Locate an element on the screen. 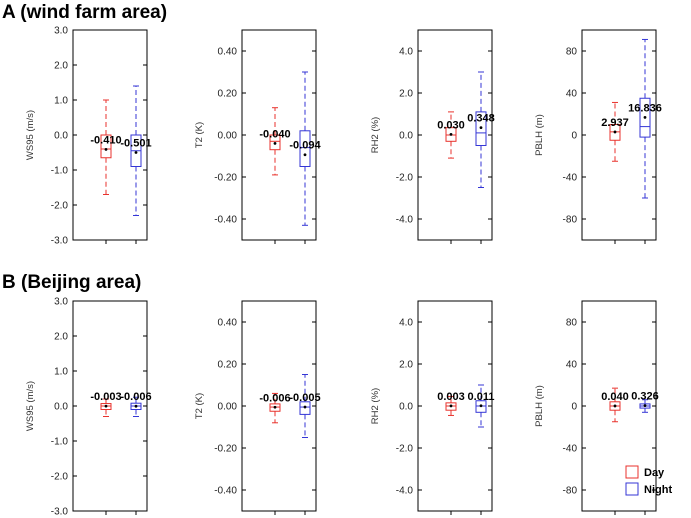 The height and width of the screenshot is (518, 691). panel-a-3-night-mean-point is located at coordinates (481, 128).